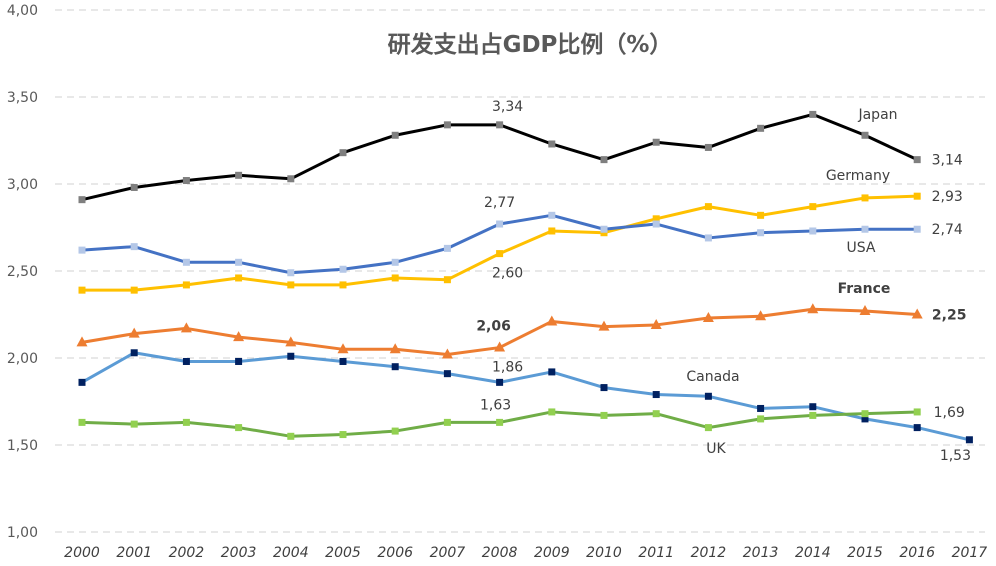 The height and width of the screenshot is (566, 996). Describe the element at coordinates (500, 553) in the screenshot. I see `x-tick-label: 2008` at that location.